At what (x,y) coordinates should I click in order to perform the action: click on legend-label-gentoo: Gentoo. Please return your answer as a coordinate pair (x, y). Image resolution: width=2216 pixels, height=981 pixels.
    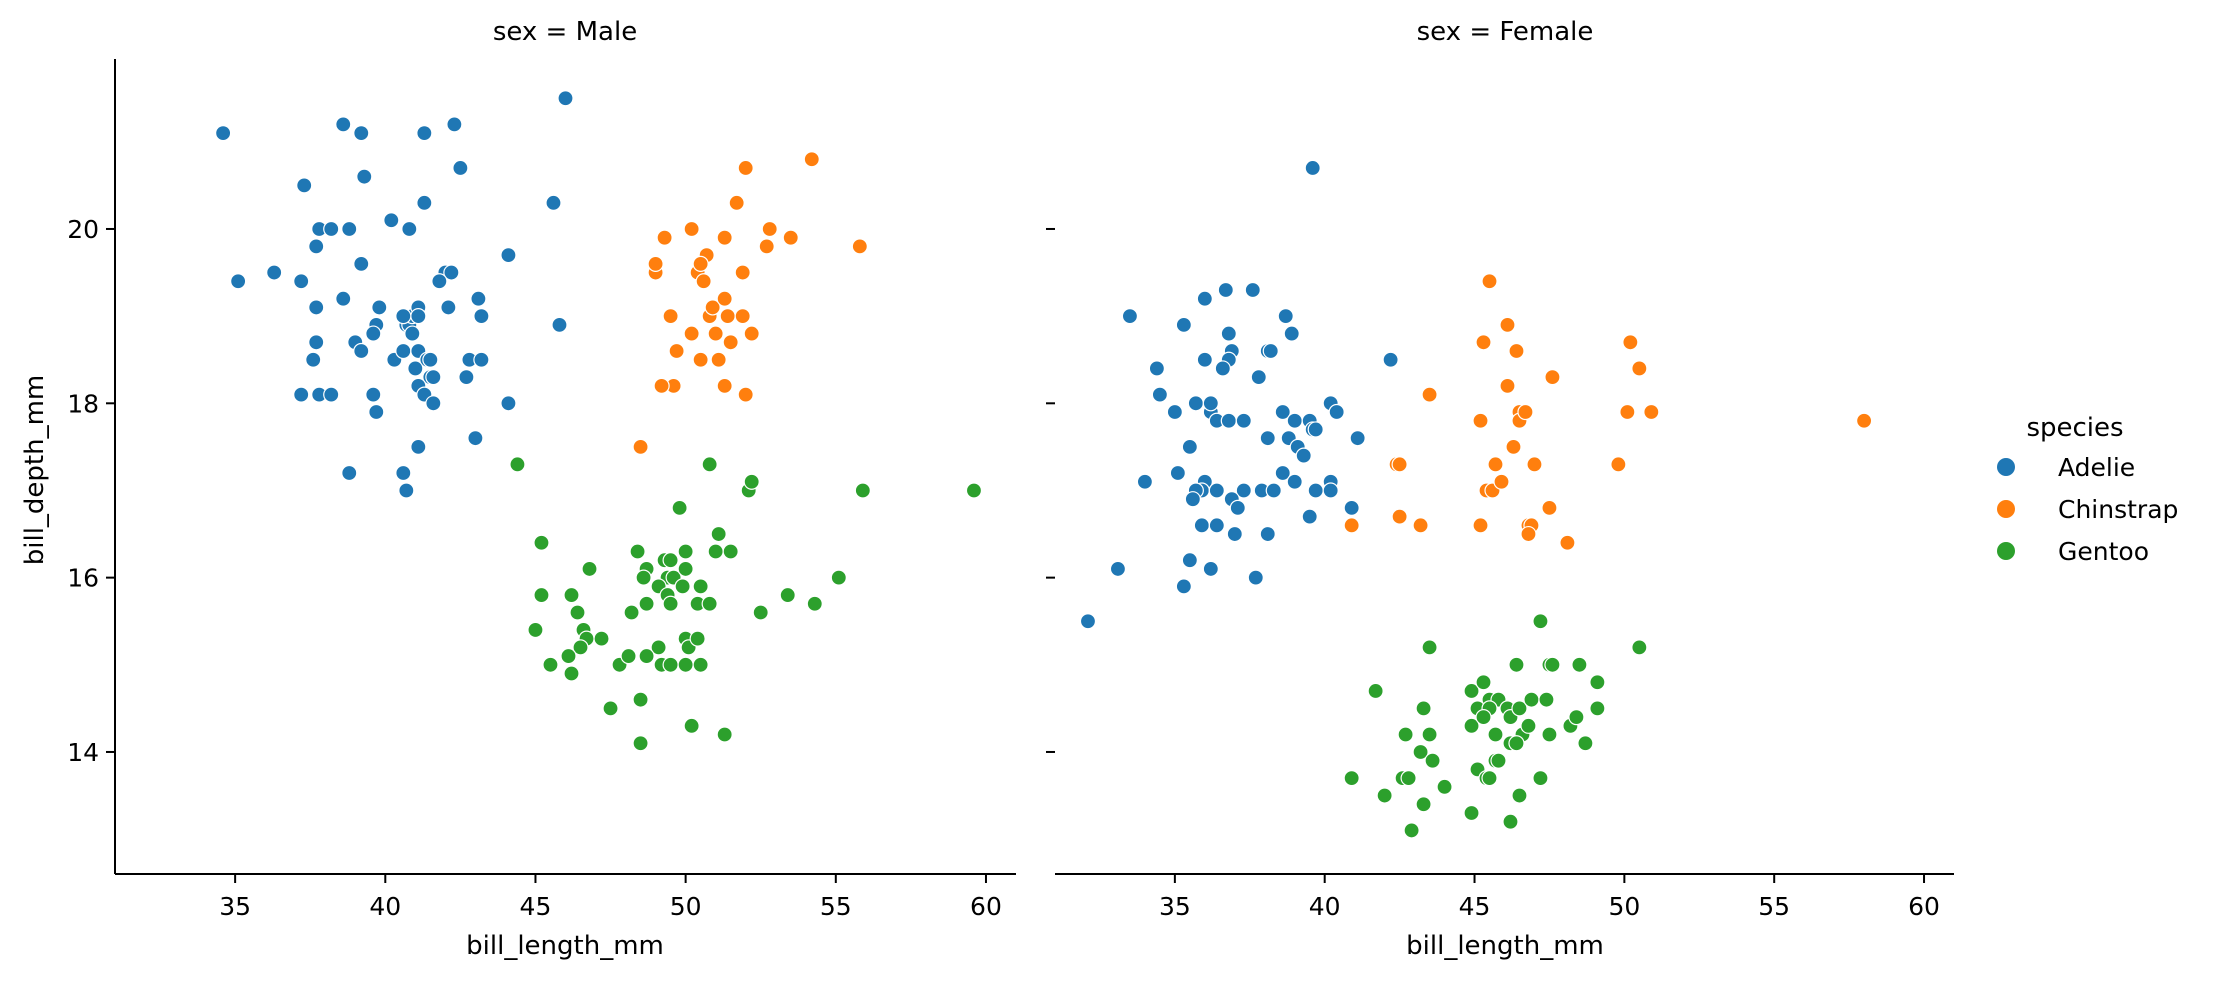
    Looking at the image, I should click on (2103, 551).